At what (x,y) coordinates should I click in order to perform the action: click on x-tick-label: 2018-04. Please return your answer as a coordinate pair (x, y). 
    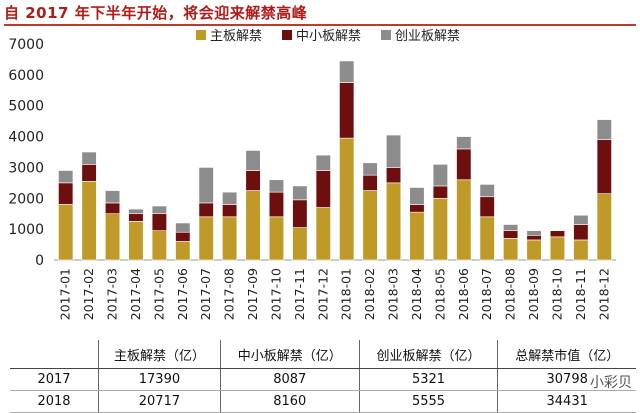
    Looking at the image, I should click on (416, 294).